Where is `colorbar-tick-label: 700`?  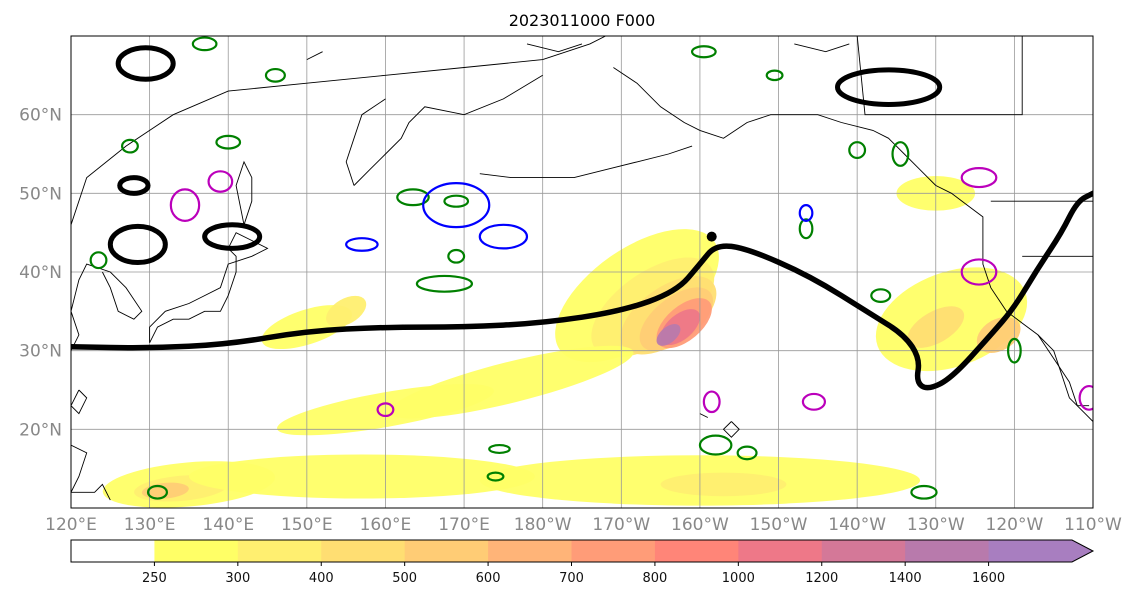
colorbar-tick-label: 700 is located at coordinates (571, 578).